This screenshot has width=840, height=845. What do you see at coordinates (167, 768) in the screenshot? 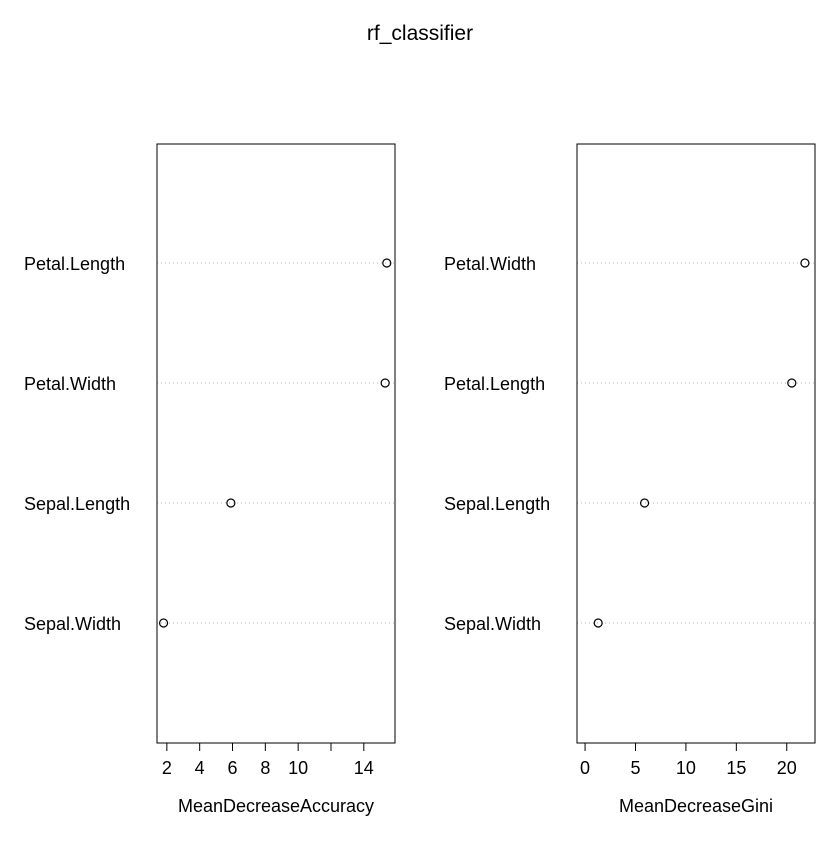
I see `x-tick-label: 2` at bounding box center [167, 768].